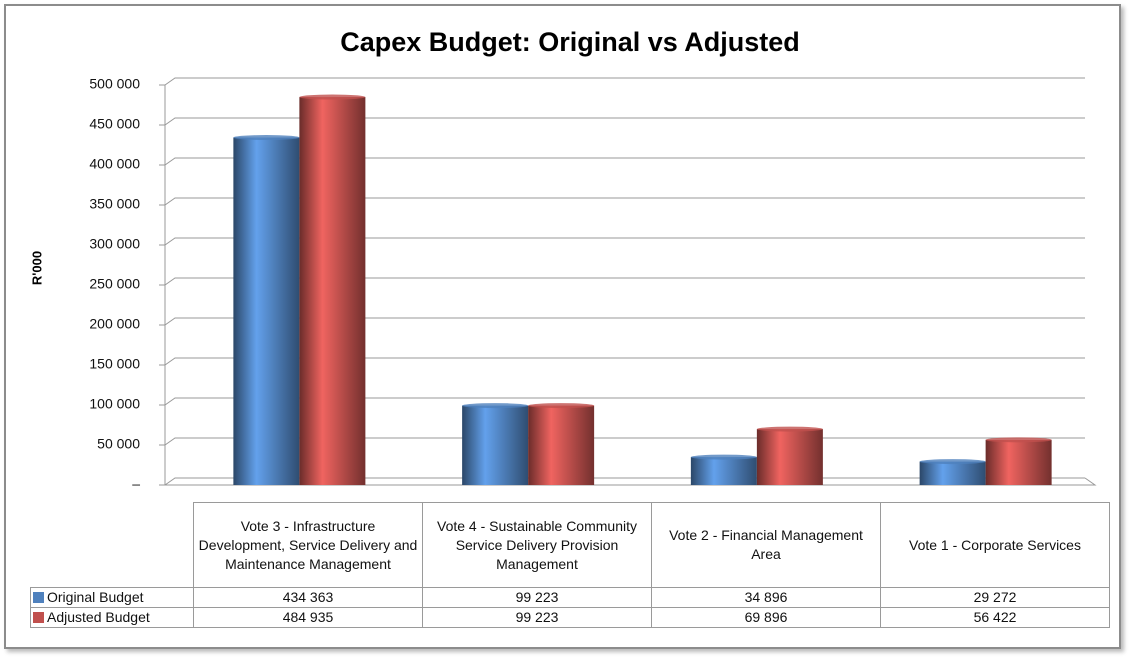 The height and width of the screenshot is (657, 1129). Describe the element at coordinates (114, 404) in the screenshot. I see `y-tick-label: 100 000` at that location.